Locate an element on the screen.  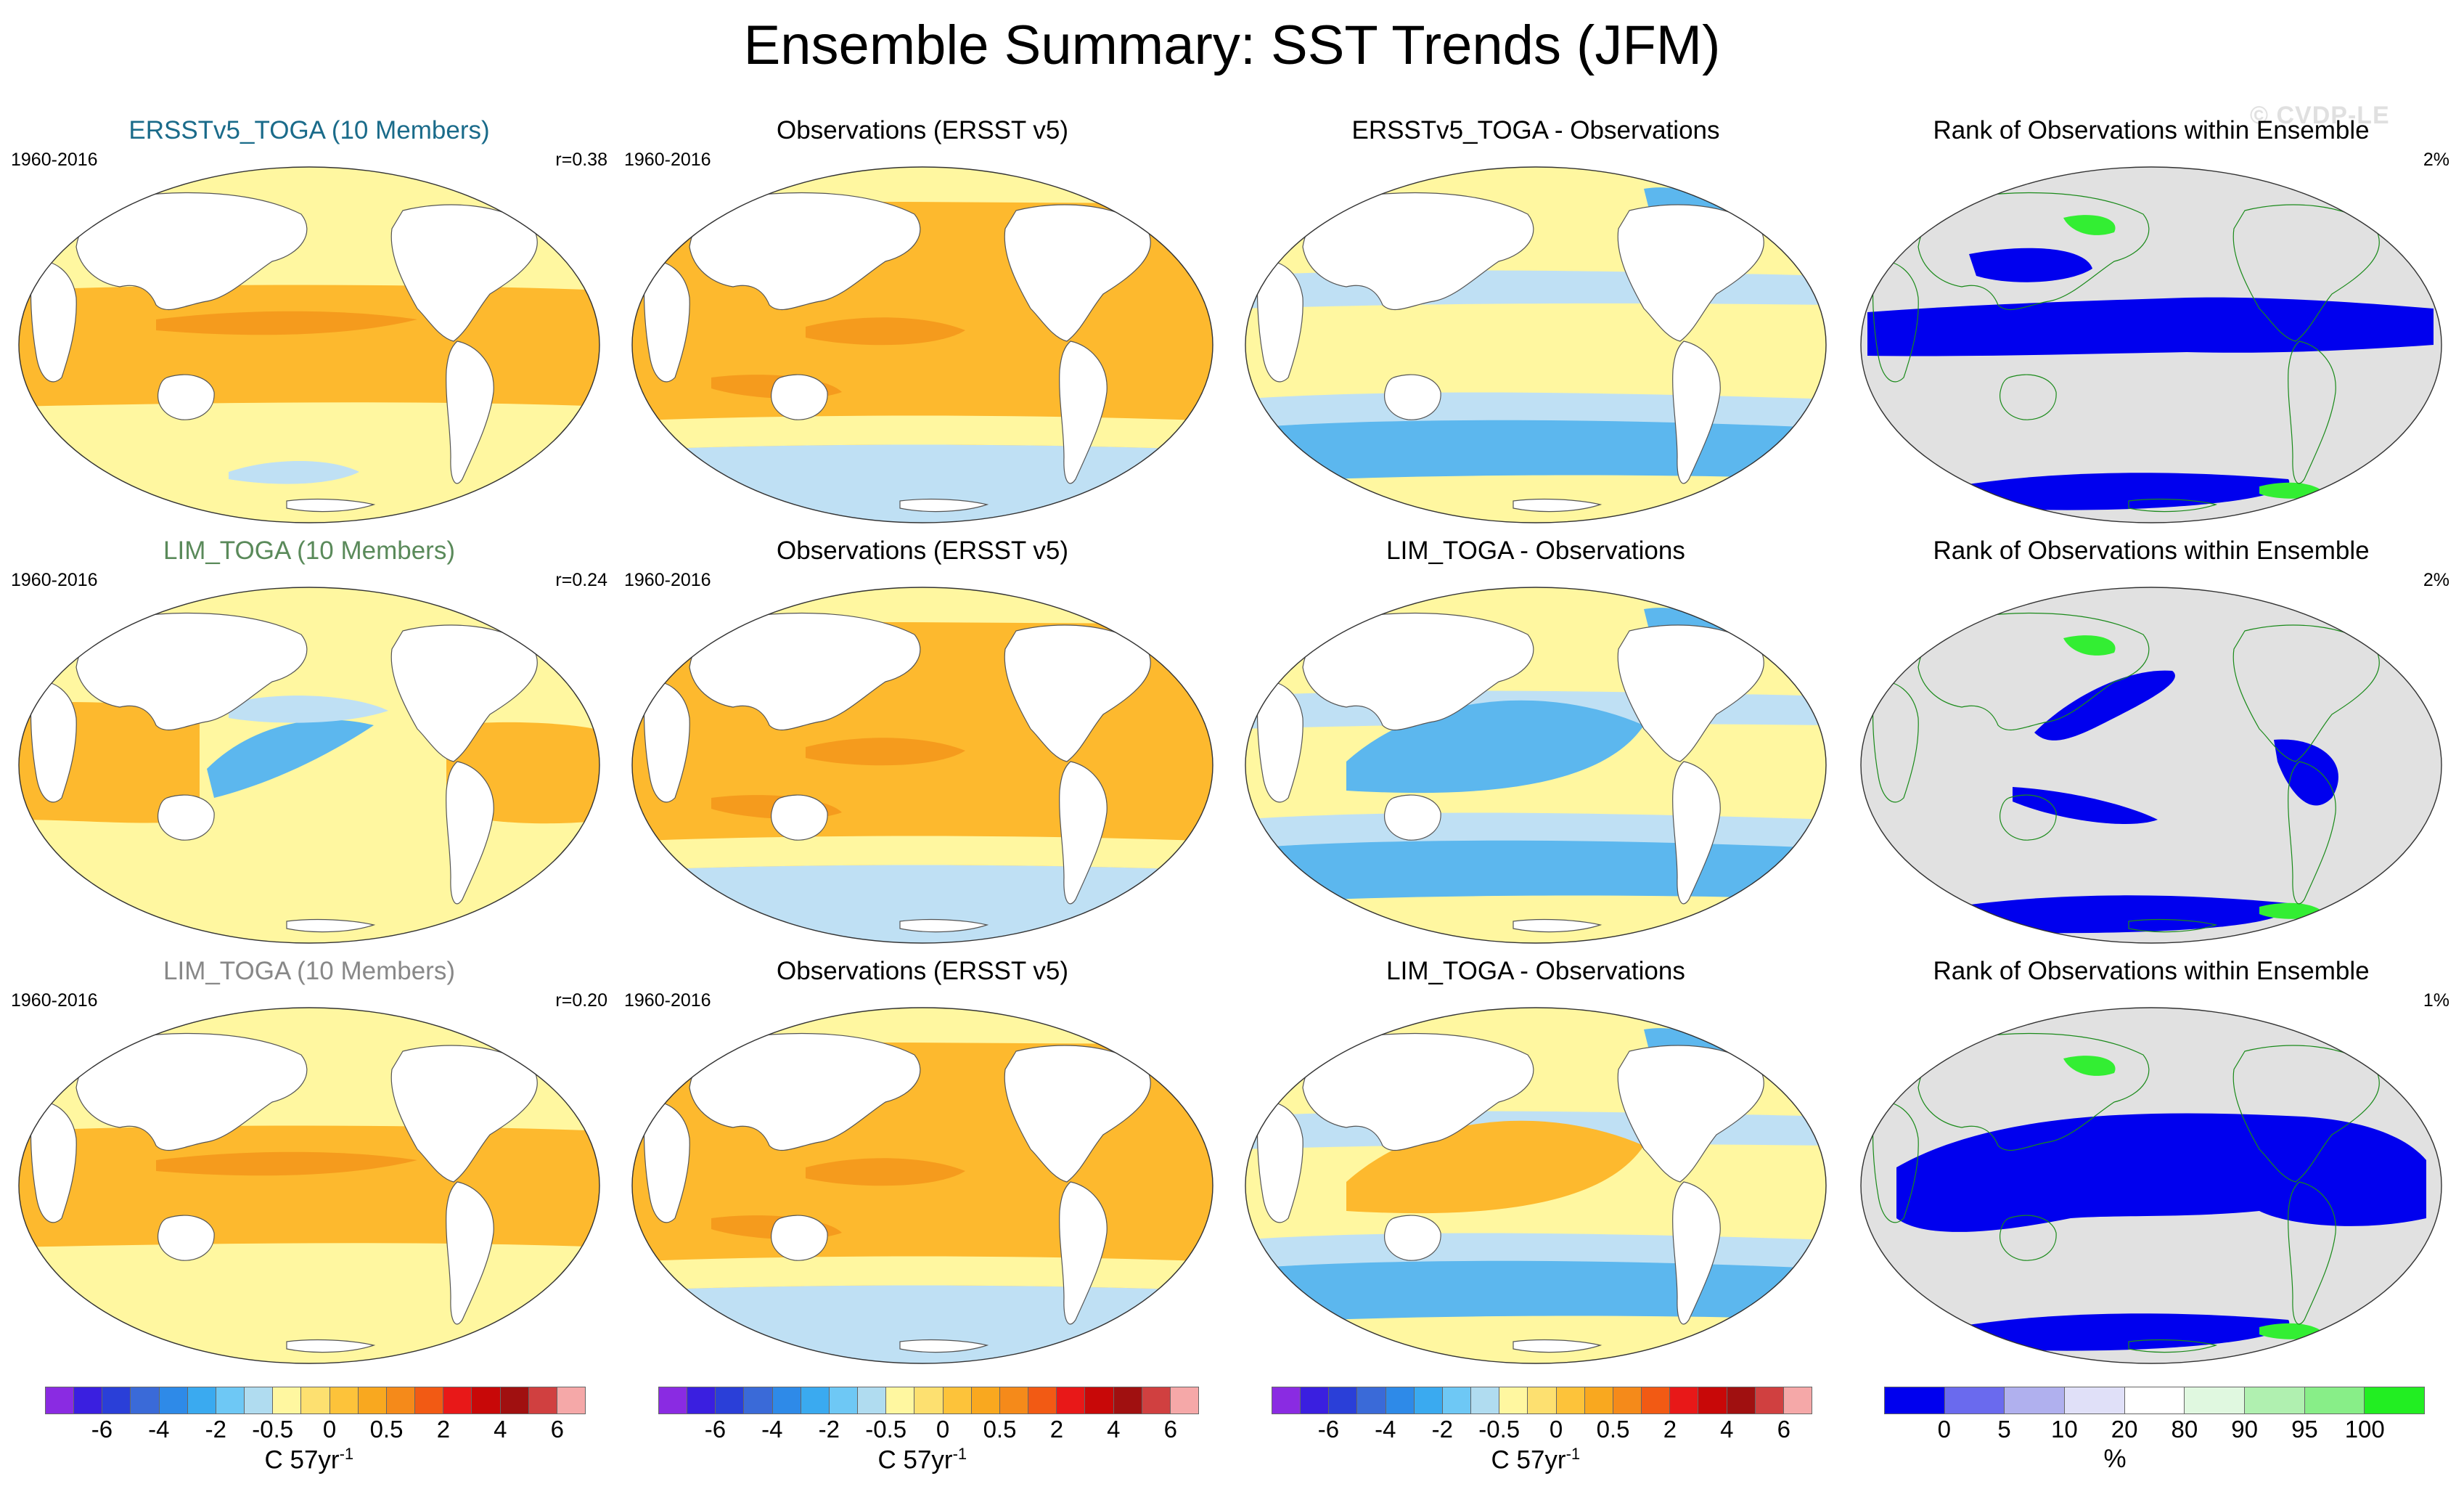
figure-title: Ensemble Summary: SST Trends (JFM) is located at coordinates (1232, 45).